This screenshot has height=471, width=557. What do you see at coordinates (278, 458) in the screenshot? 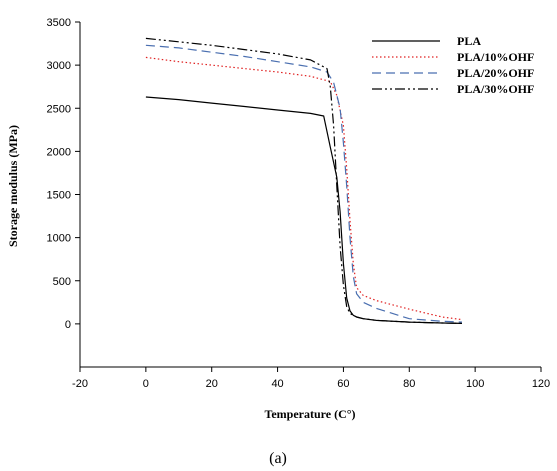
I see `figure-caption: (a)` at bounding box center [278, 458].